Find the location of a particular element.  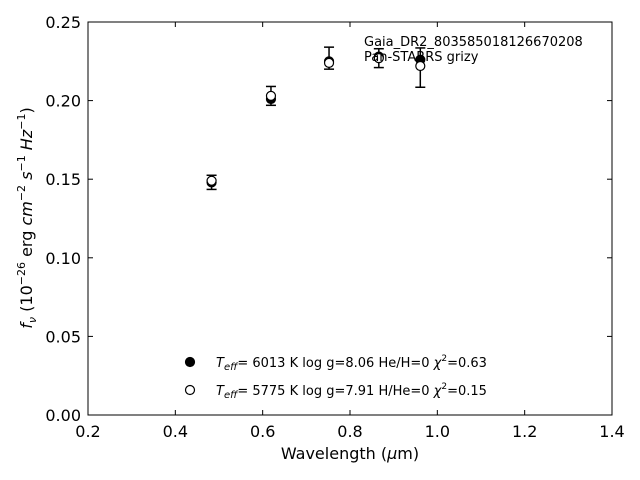

legend-marker-filled is located at coordinates (190, 362).